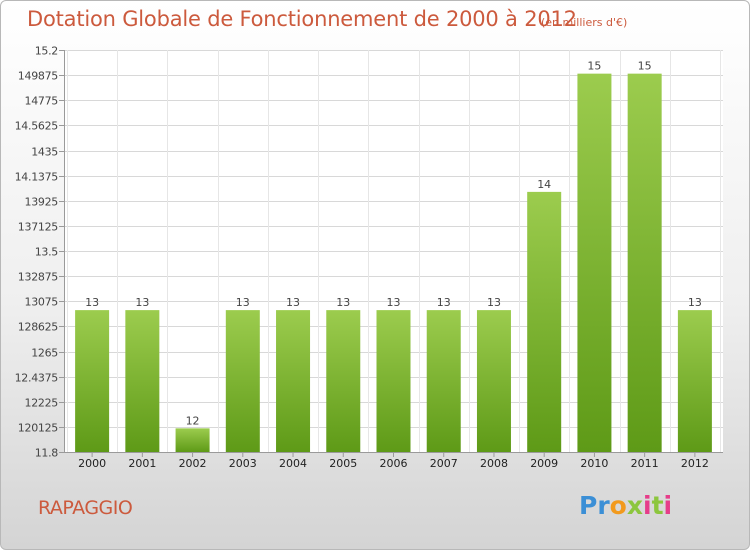 The width and height of the screenshot is (750, 550). Describe the element at coordinates (42, 101) in the screenshot. I see `y-tick-label: 14775` at that location.